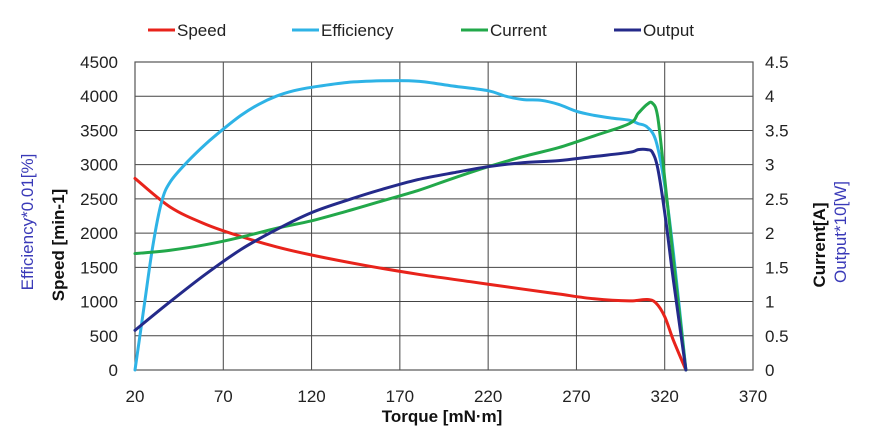  I want to click on x-tick-label: 220, so click(488, 396).